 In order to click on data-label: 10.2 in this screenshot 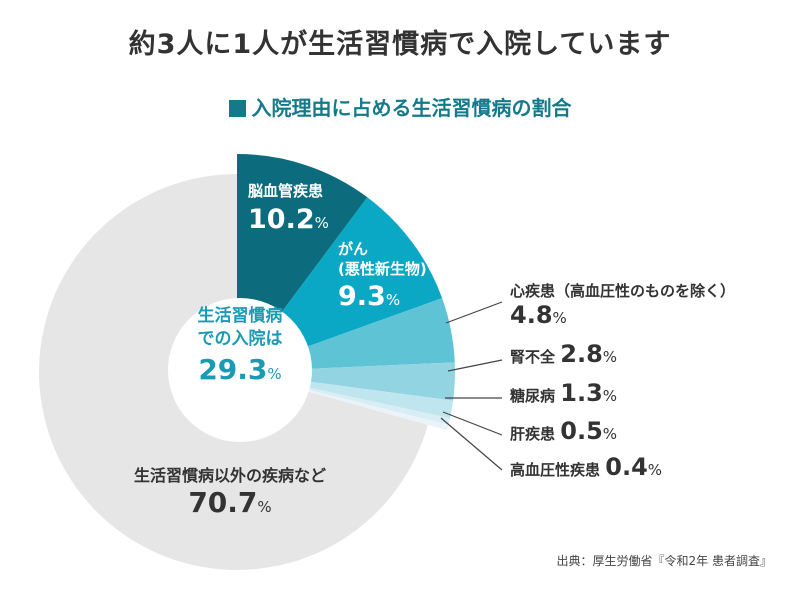, I will do `click(281, 219)`.